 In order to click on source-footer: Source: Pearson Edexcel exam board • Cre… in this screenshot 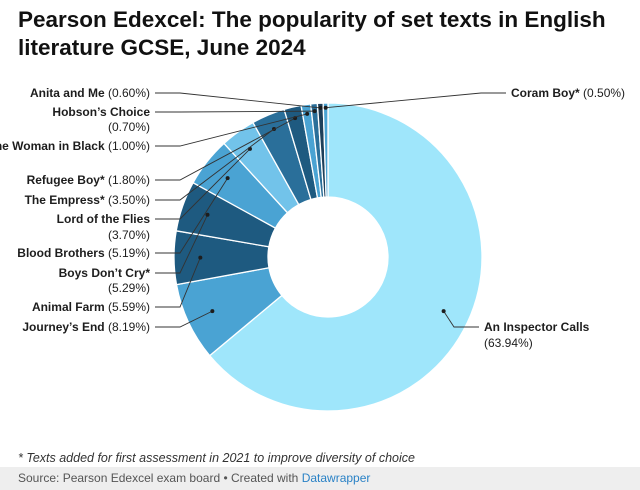, I will do `click(320, 478)`.